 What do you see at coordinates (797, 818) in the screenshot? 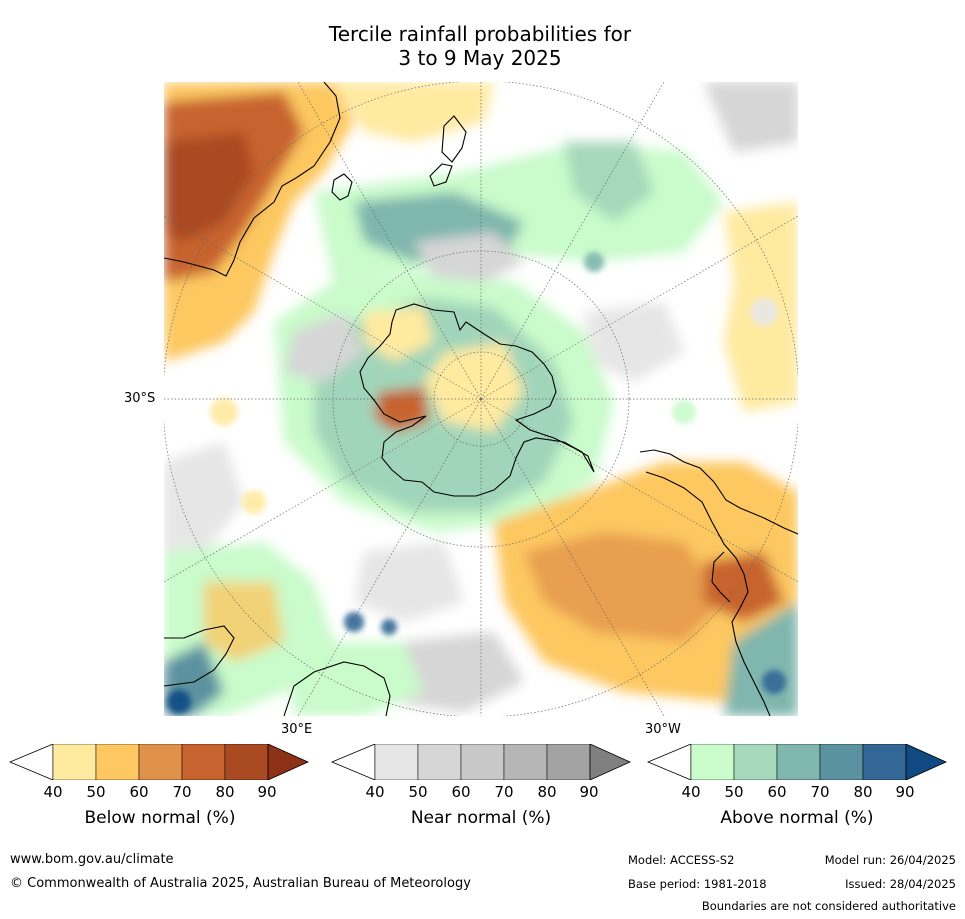
I see `colorbar-above-label: Above normal (%)` at bounding box center [797, 818].